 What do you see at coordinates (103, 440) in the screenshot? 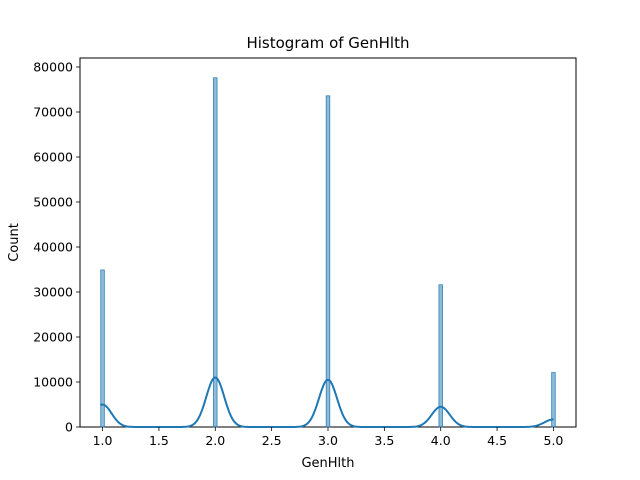
I see `x-tick-label: 1.0` at bounding box center [103, 440].